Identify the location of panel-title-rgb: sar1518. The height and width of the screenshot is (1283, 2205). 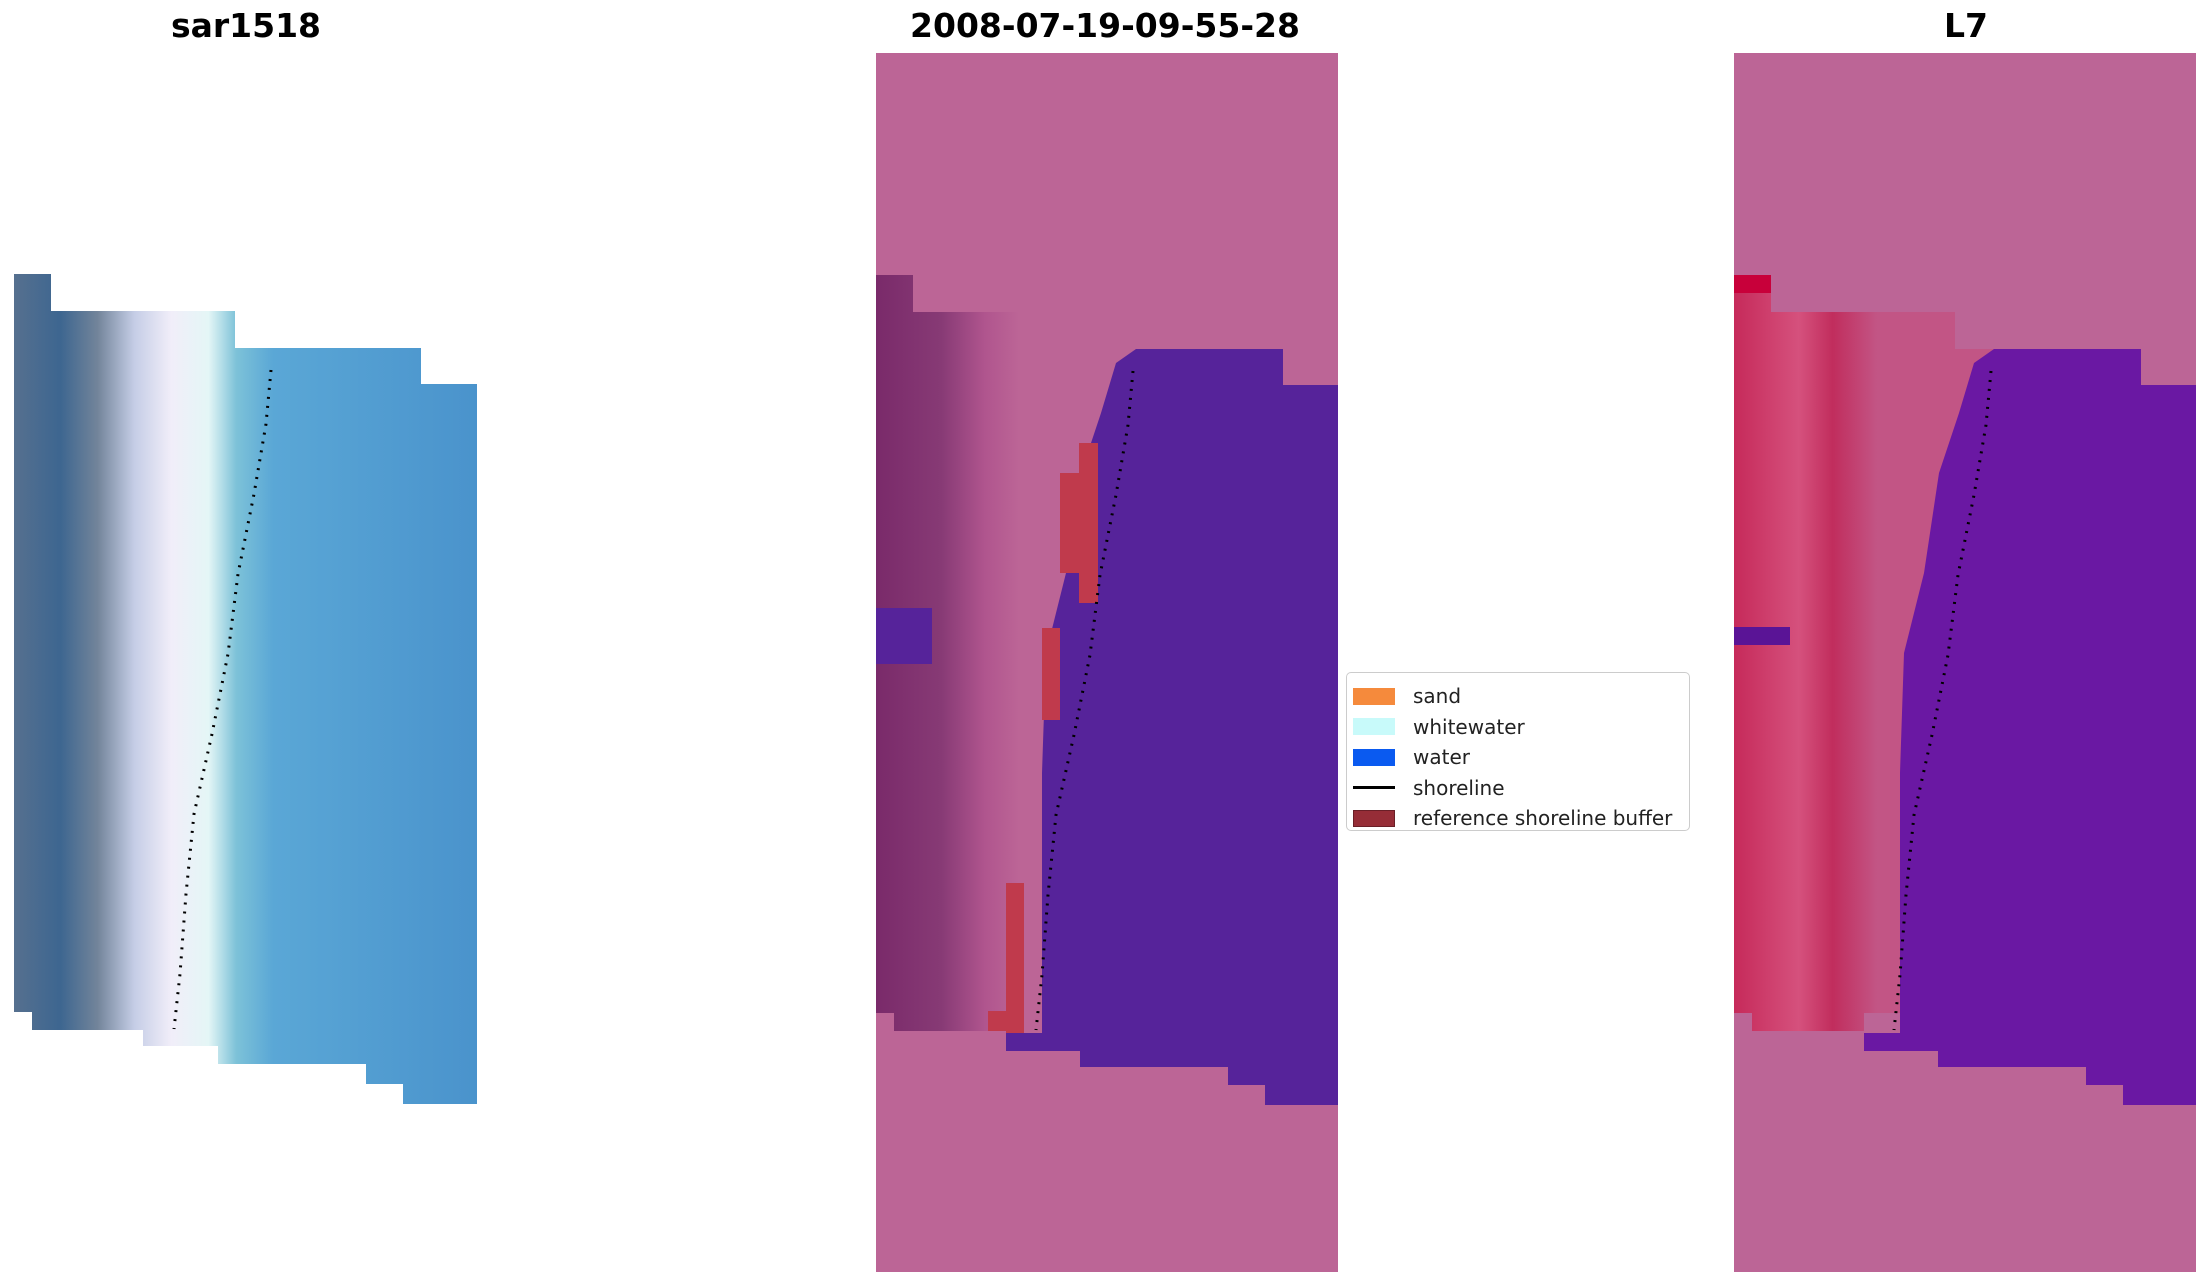
(246, 25).